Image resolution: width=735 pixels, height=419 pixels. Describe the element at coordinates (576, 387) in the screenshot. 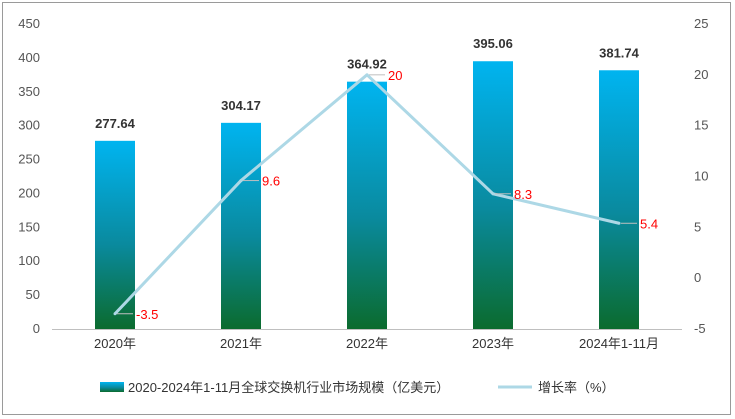

I see `legend-line-label: 增长率（%）` at that location.